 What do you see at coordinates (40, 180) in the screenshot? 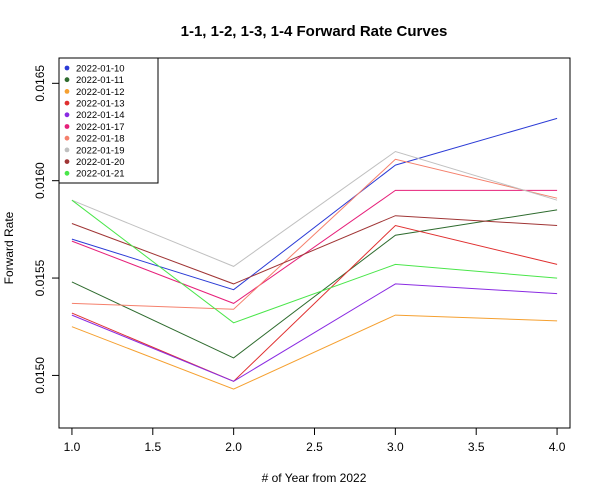
I see `y-tick-label: 0.0160` at bounding box center [40, 180].